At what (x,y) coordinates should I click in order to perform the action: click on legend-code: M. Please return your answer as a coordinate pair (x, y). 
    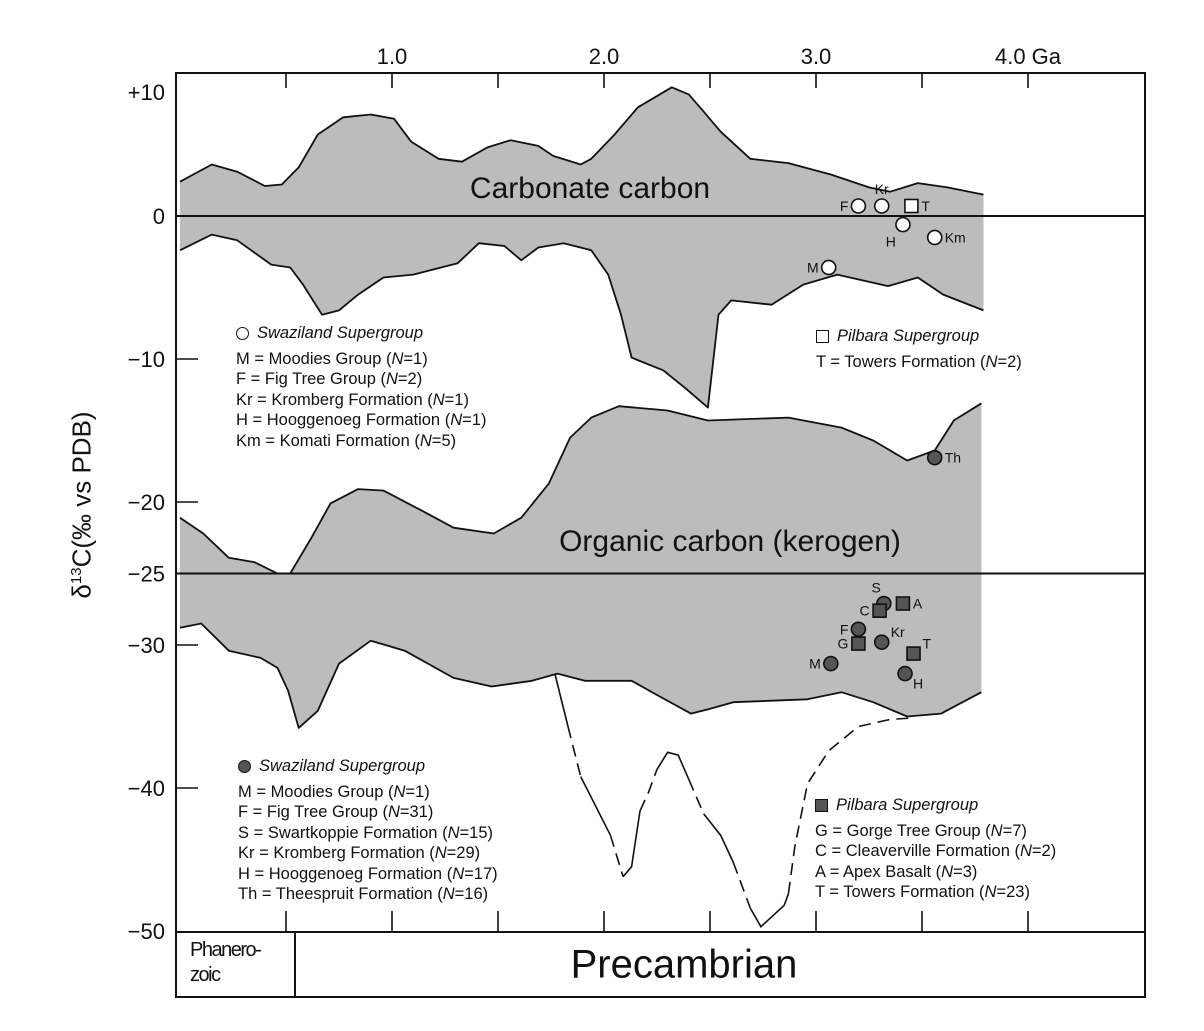
    Looking at the image, I should click on (243, 358).